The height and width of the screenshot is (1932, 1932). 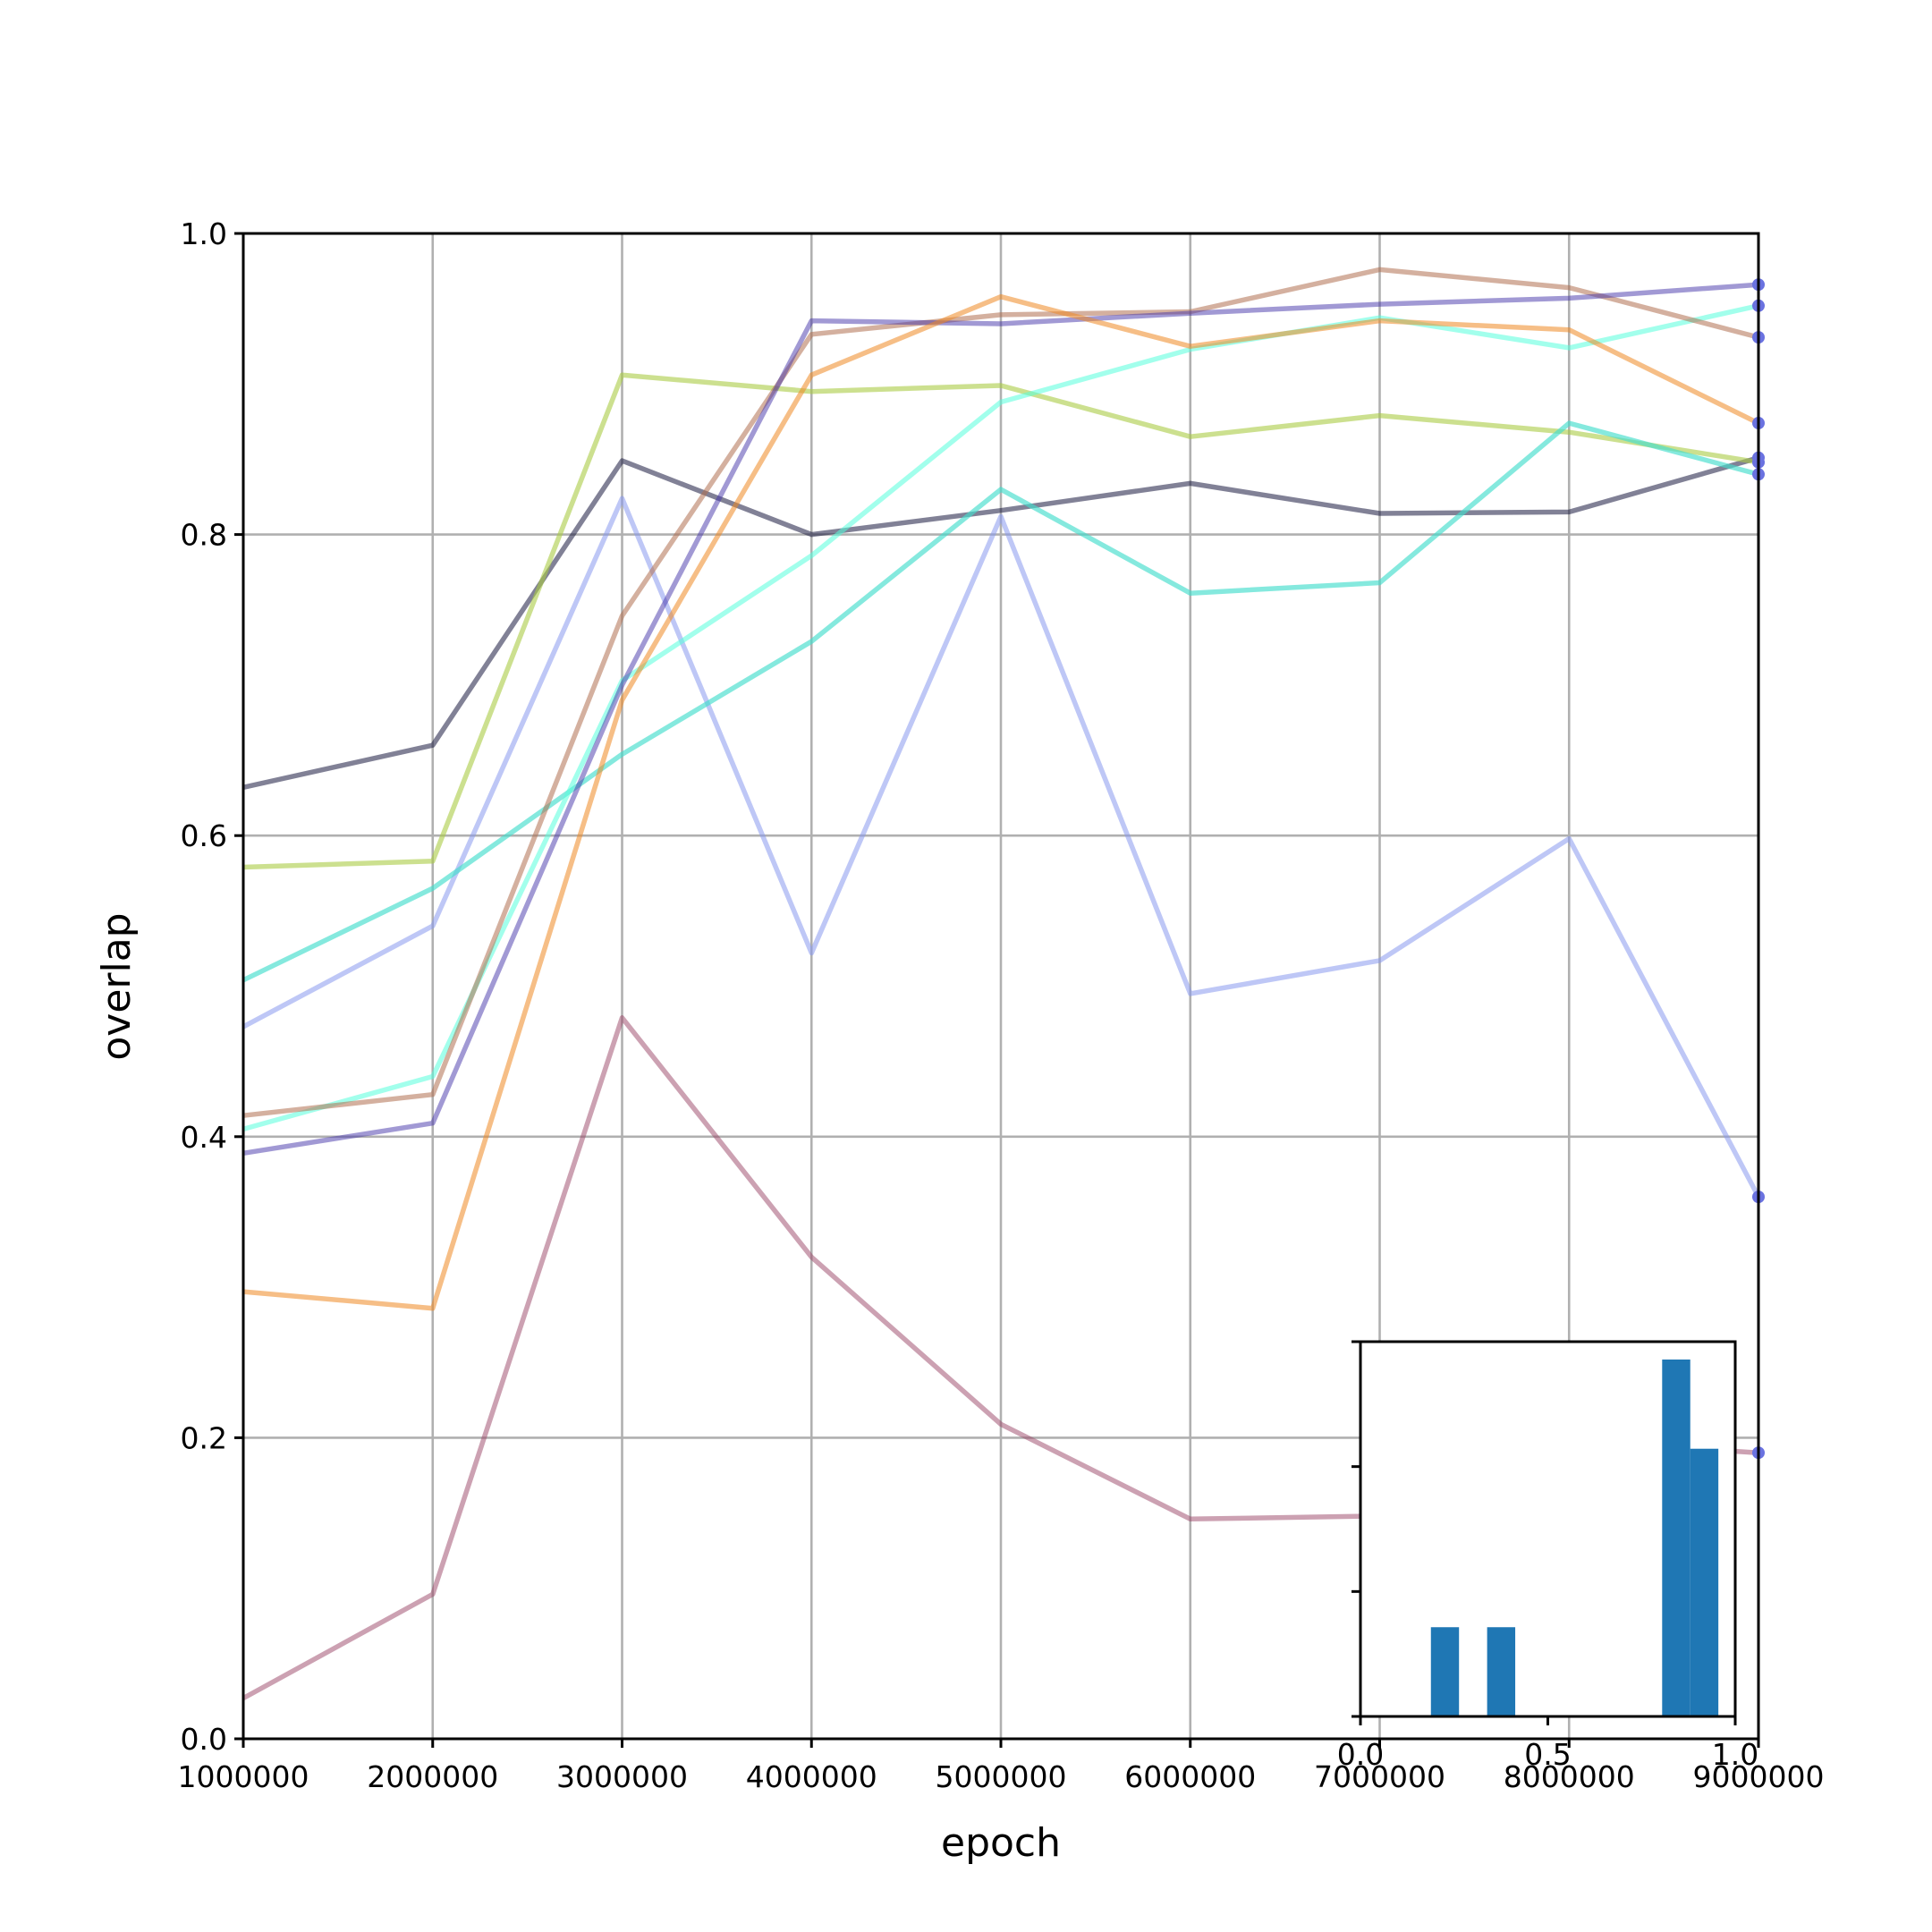 I want to click on inset-x-tick-label: 1.0, so click(x=1735, y=1754).